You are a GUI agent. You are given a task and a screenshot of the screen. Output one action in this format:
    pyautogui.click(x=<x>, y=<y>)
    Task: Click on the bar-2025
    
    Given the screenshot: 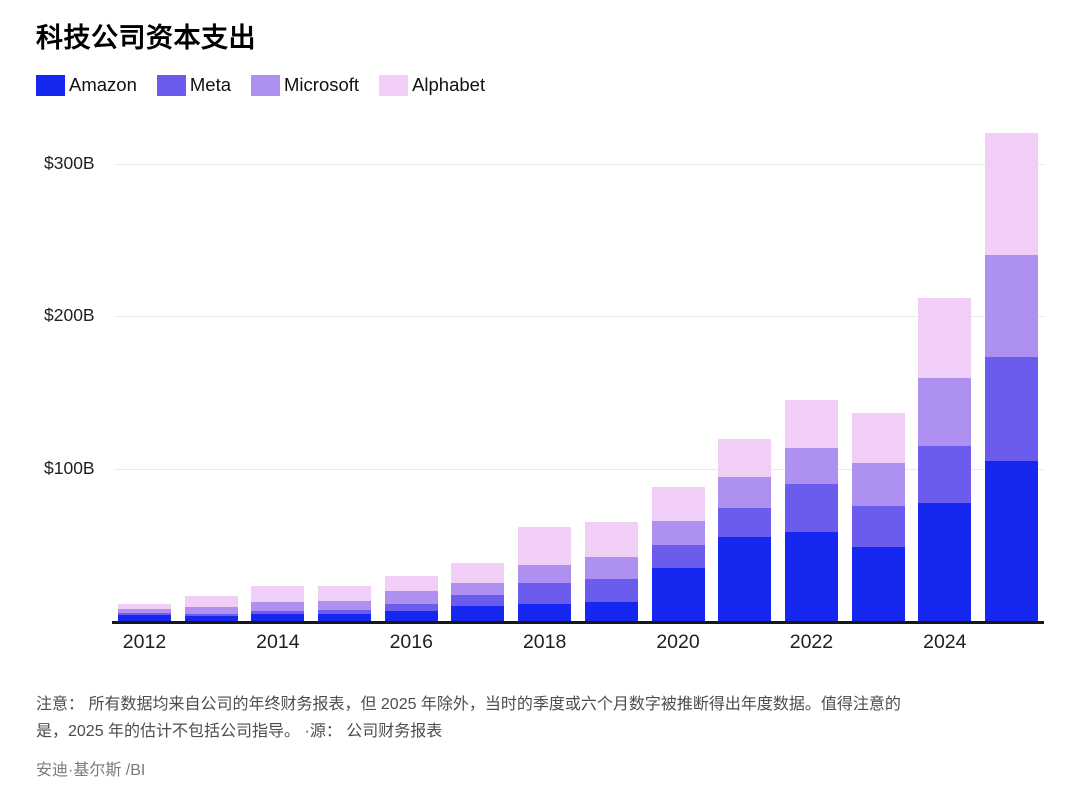 What is the action you would take?
    pyautogui.click(x=1011, y=377)
    